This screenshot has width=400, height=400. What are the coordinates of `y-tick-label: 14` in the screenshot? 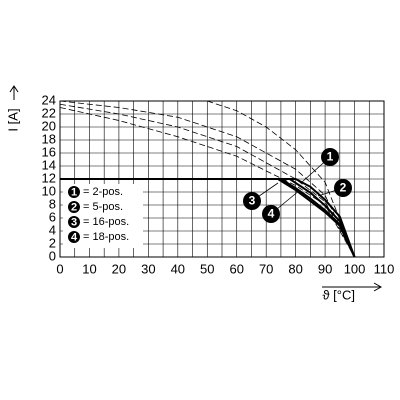 It's located at (49, 164).